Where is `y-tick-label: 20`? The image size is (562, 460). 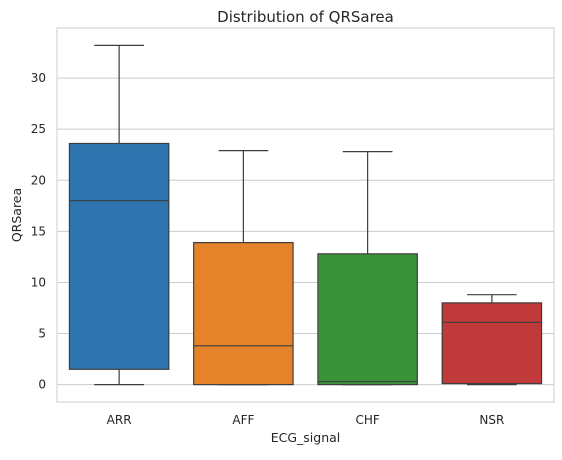
y-tick-label: 20 is located at coordinates (38, 180).